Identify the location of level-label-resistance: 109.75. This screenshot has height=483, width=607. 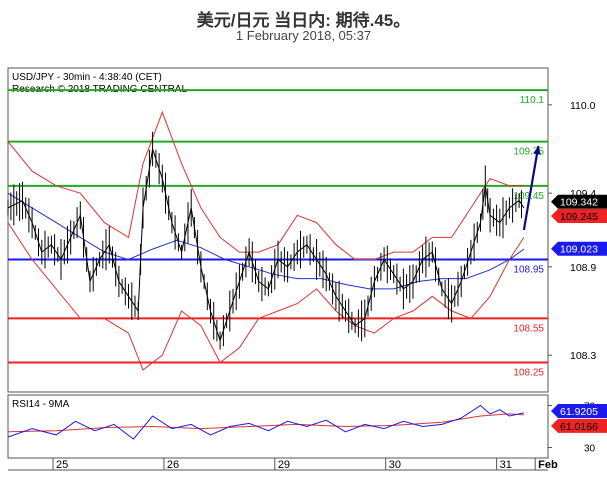
(528, 152).